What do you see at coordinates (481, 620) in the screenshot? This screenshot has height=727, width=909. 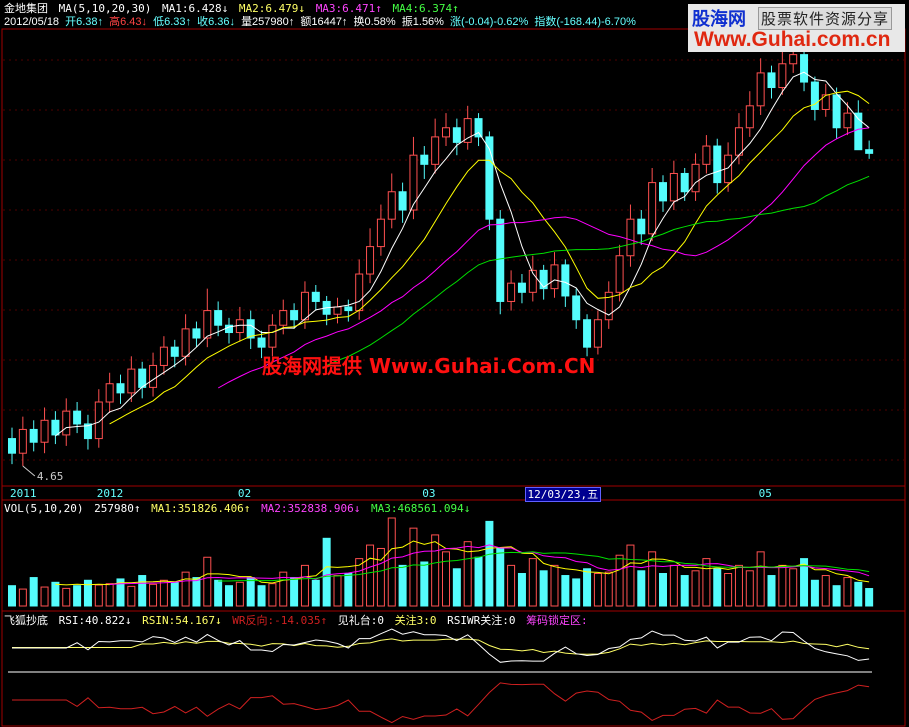 I see `rsiwr-value: RSIWR关注:0` at bounding box center [481, 620].